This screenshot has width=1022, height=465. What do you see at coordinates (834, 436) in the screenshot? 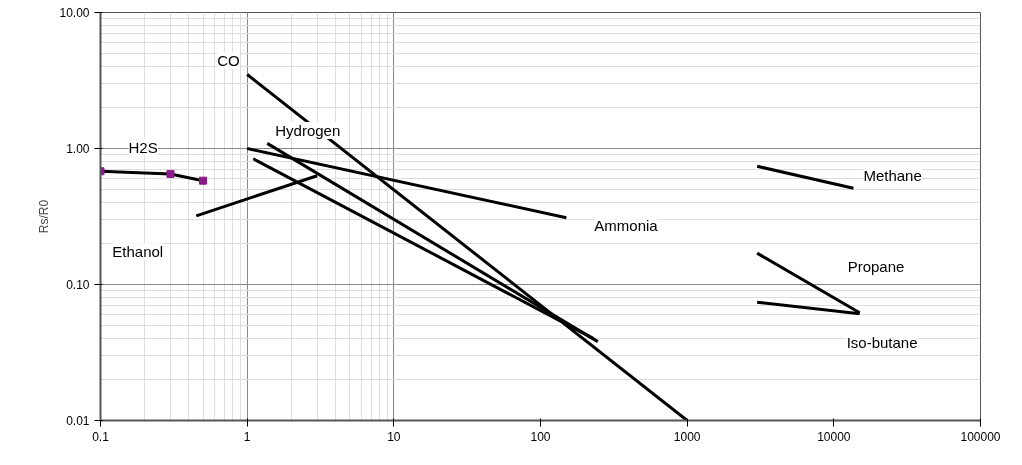
I see `x-tick-label: 10000` at bounding box center [834, 436].